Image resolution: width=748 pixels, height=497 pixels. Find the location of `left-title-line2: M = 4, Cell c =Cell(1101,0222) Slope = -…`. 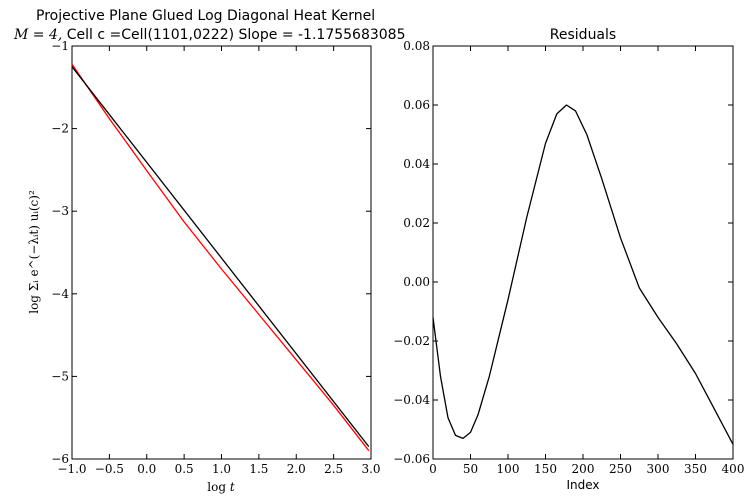

left-title-line2: M = 4, Cell c =Cell(1101,0222) Slope = -… is located at coordinates (209, 35).